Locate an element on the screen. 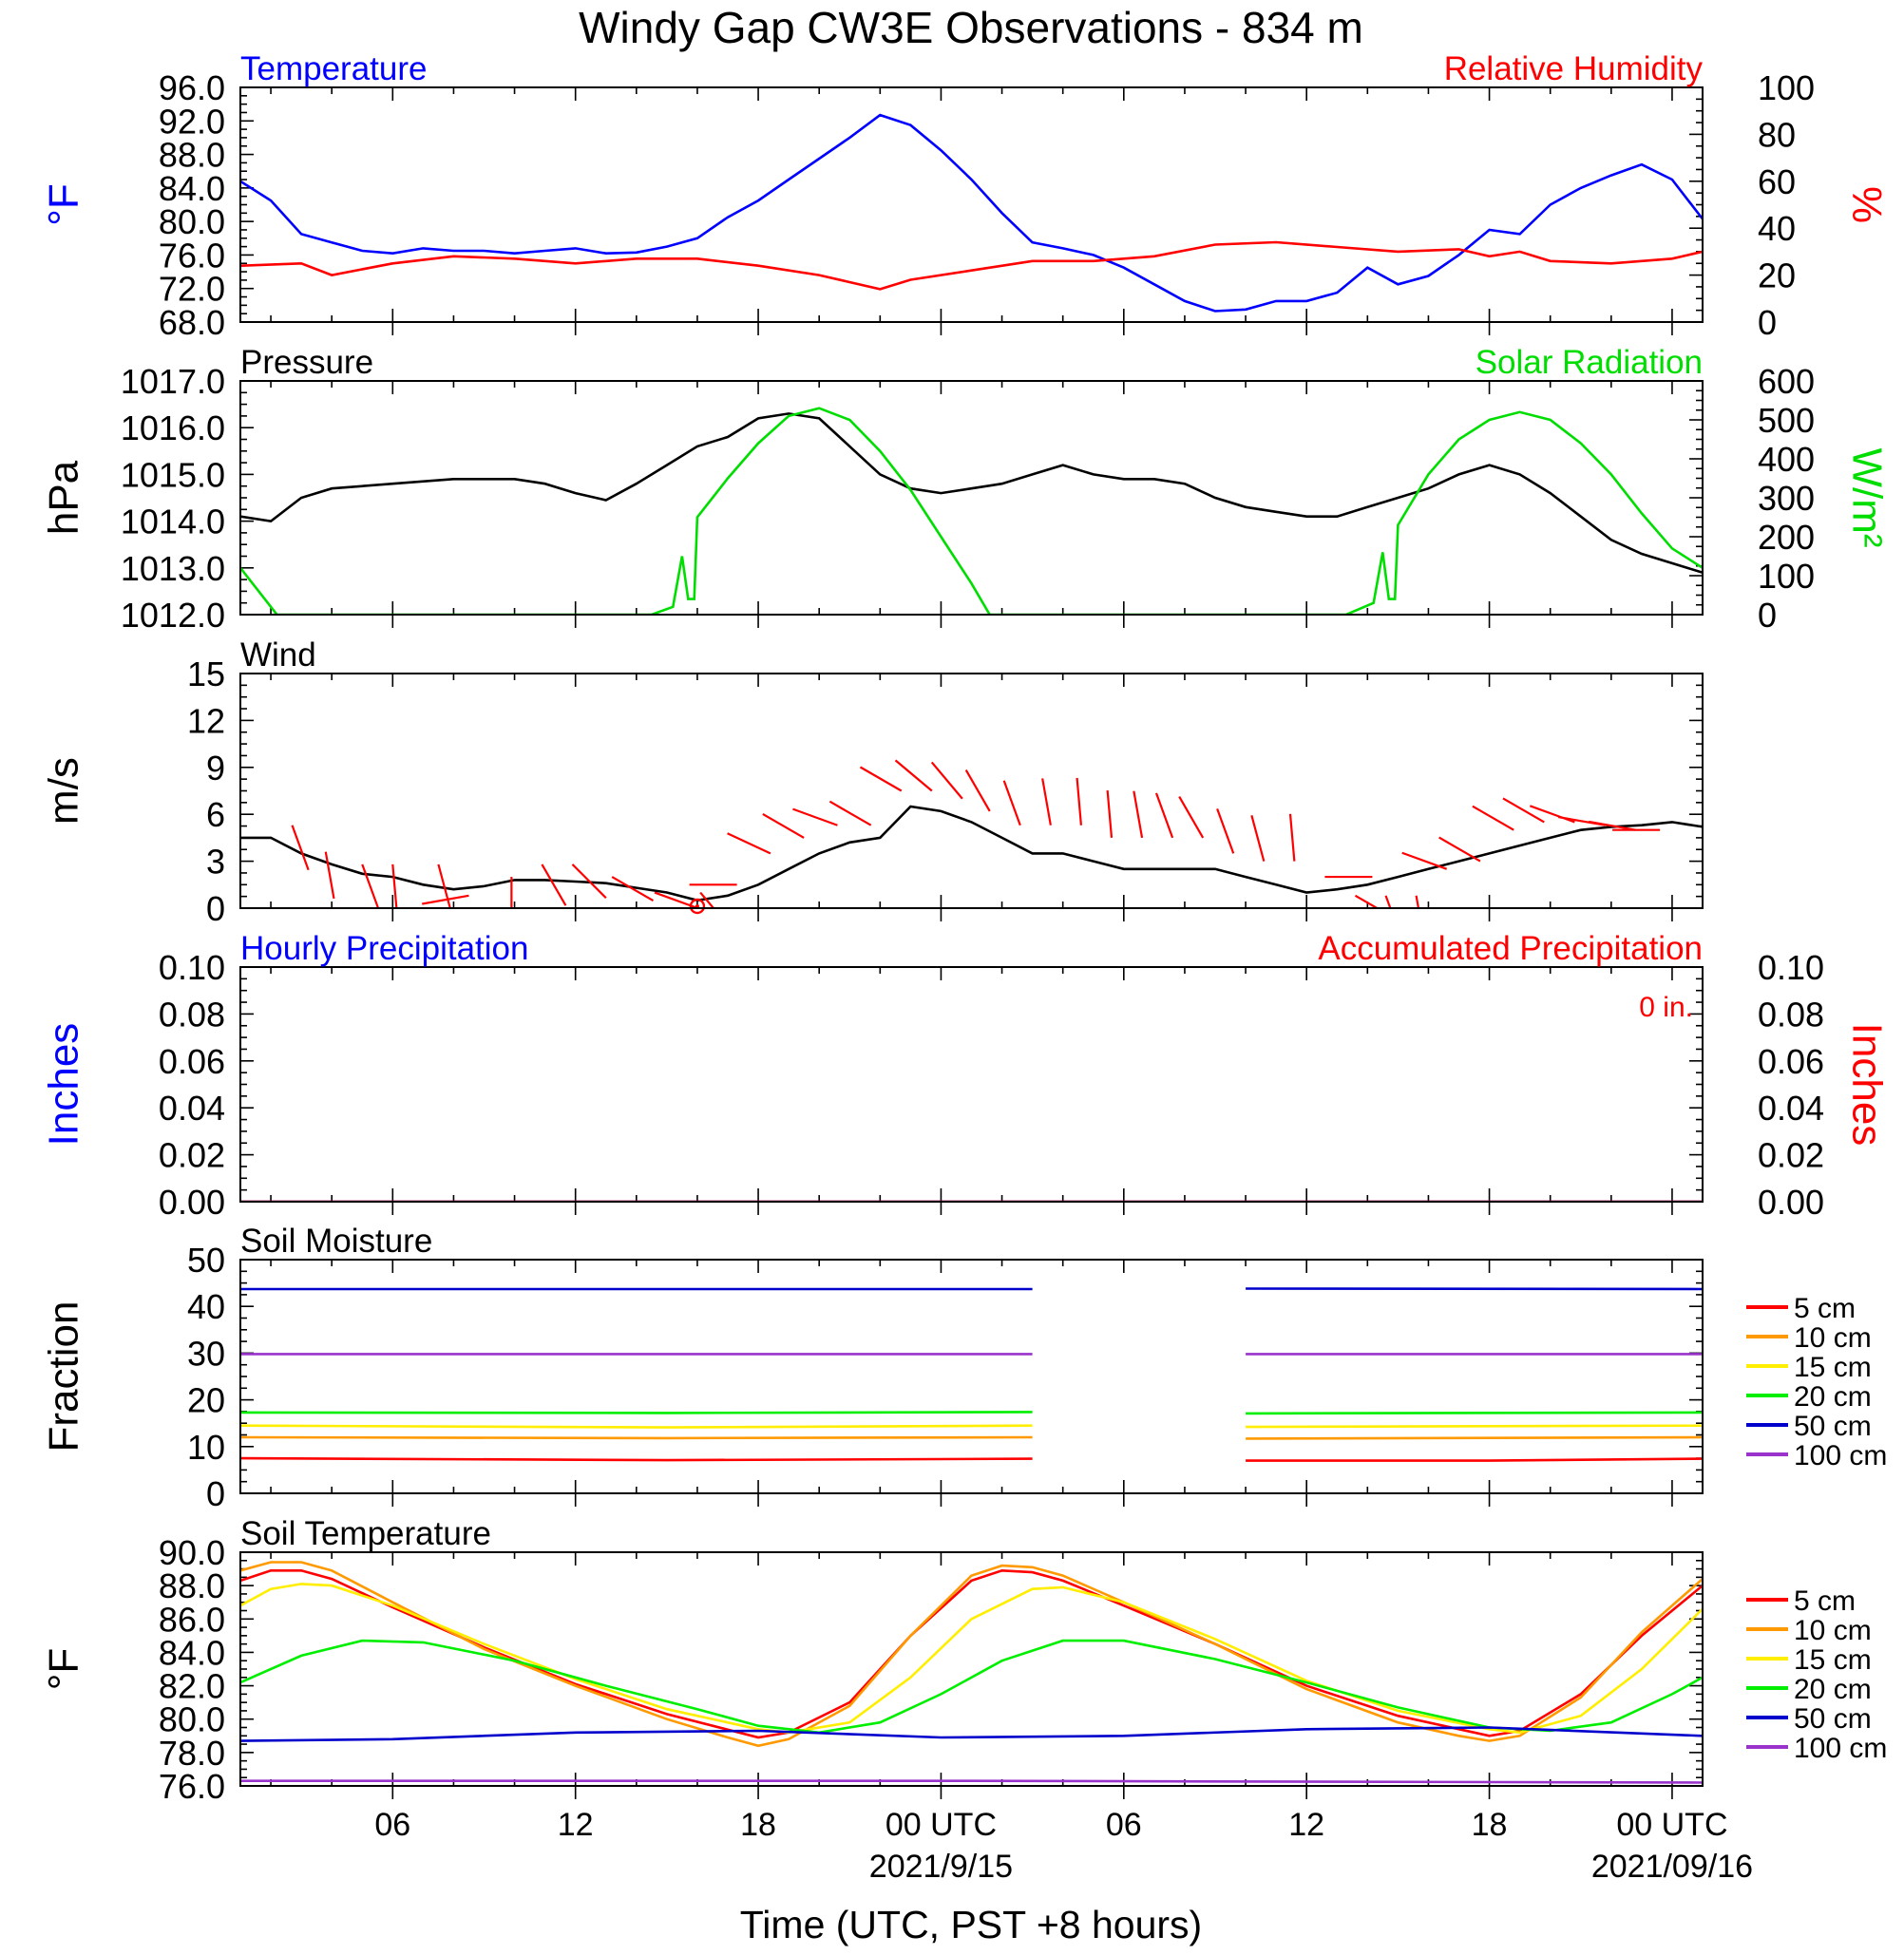 The image size is (1904, 1955). y-tick-label-left: 12 is located at coordinates (206, 720).